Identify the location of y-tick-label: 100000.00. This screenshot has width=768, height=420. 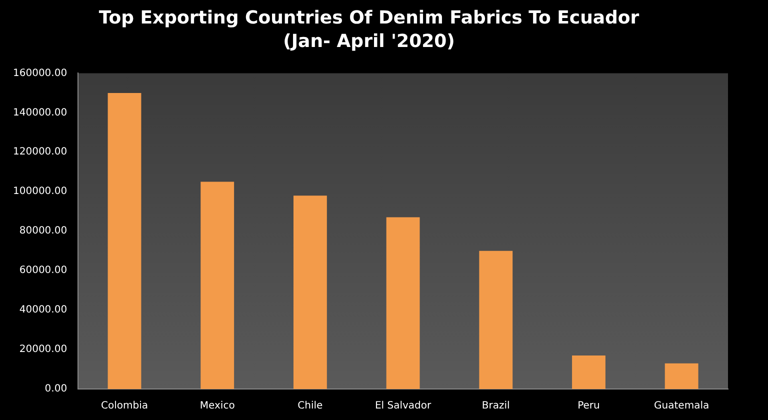
(40, 192).